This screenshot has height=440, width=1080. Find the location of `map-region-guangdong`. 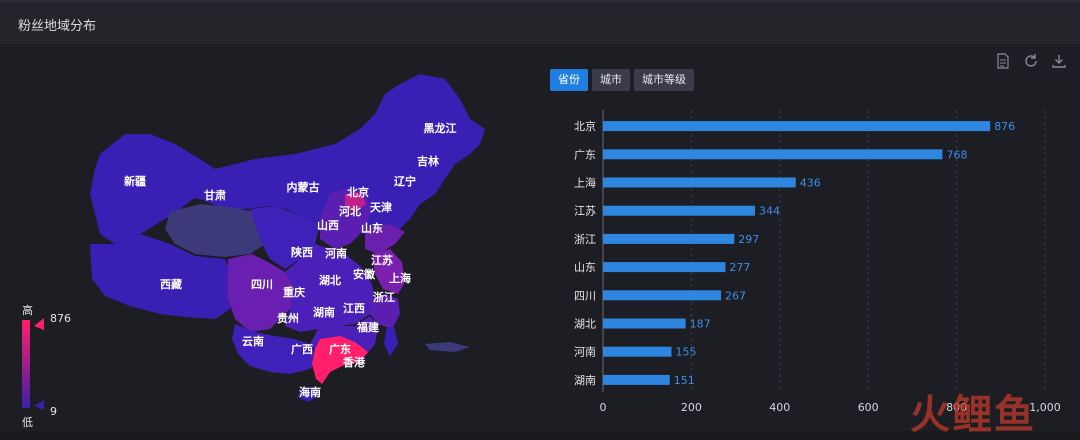

map-region-guangdong is located at coordinates (340, 360).